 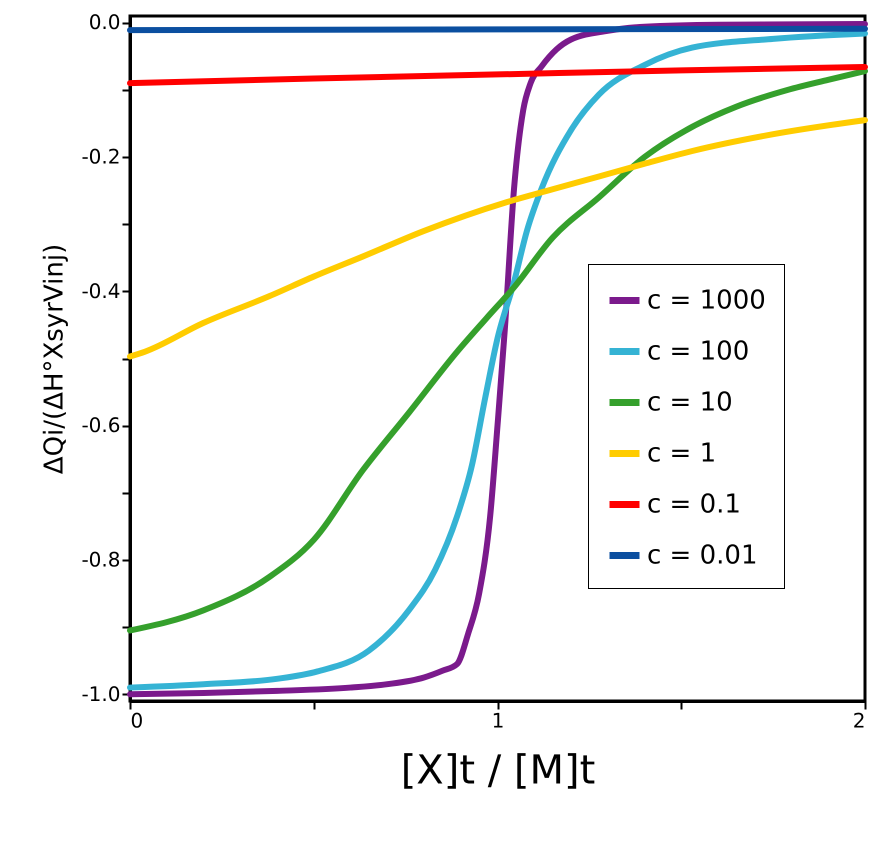 I want to click on legend-label: c = 0.01, so click(x=702, y=555).